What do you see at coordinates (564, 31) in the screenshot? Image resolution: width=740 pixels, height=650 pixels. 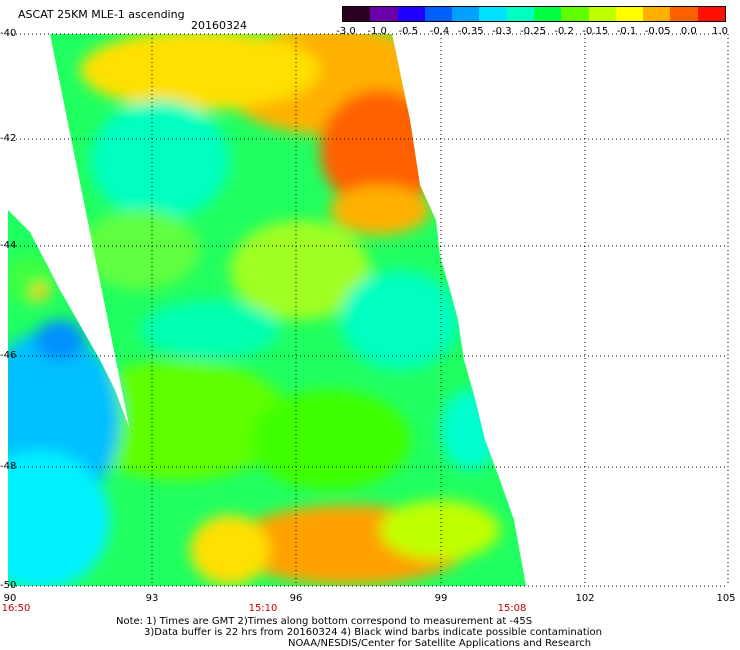 I see `colorbar-tick-label: -0.2` at bounding box center [564, 31].